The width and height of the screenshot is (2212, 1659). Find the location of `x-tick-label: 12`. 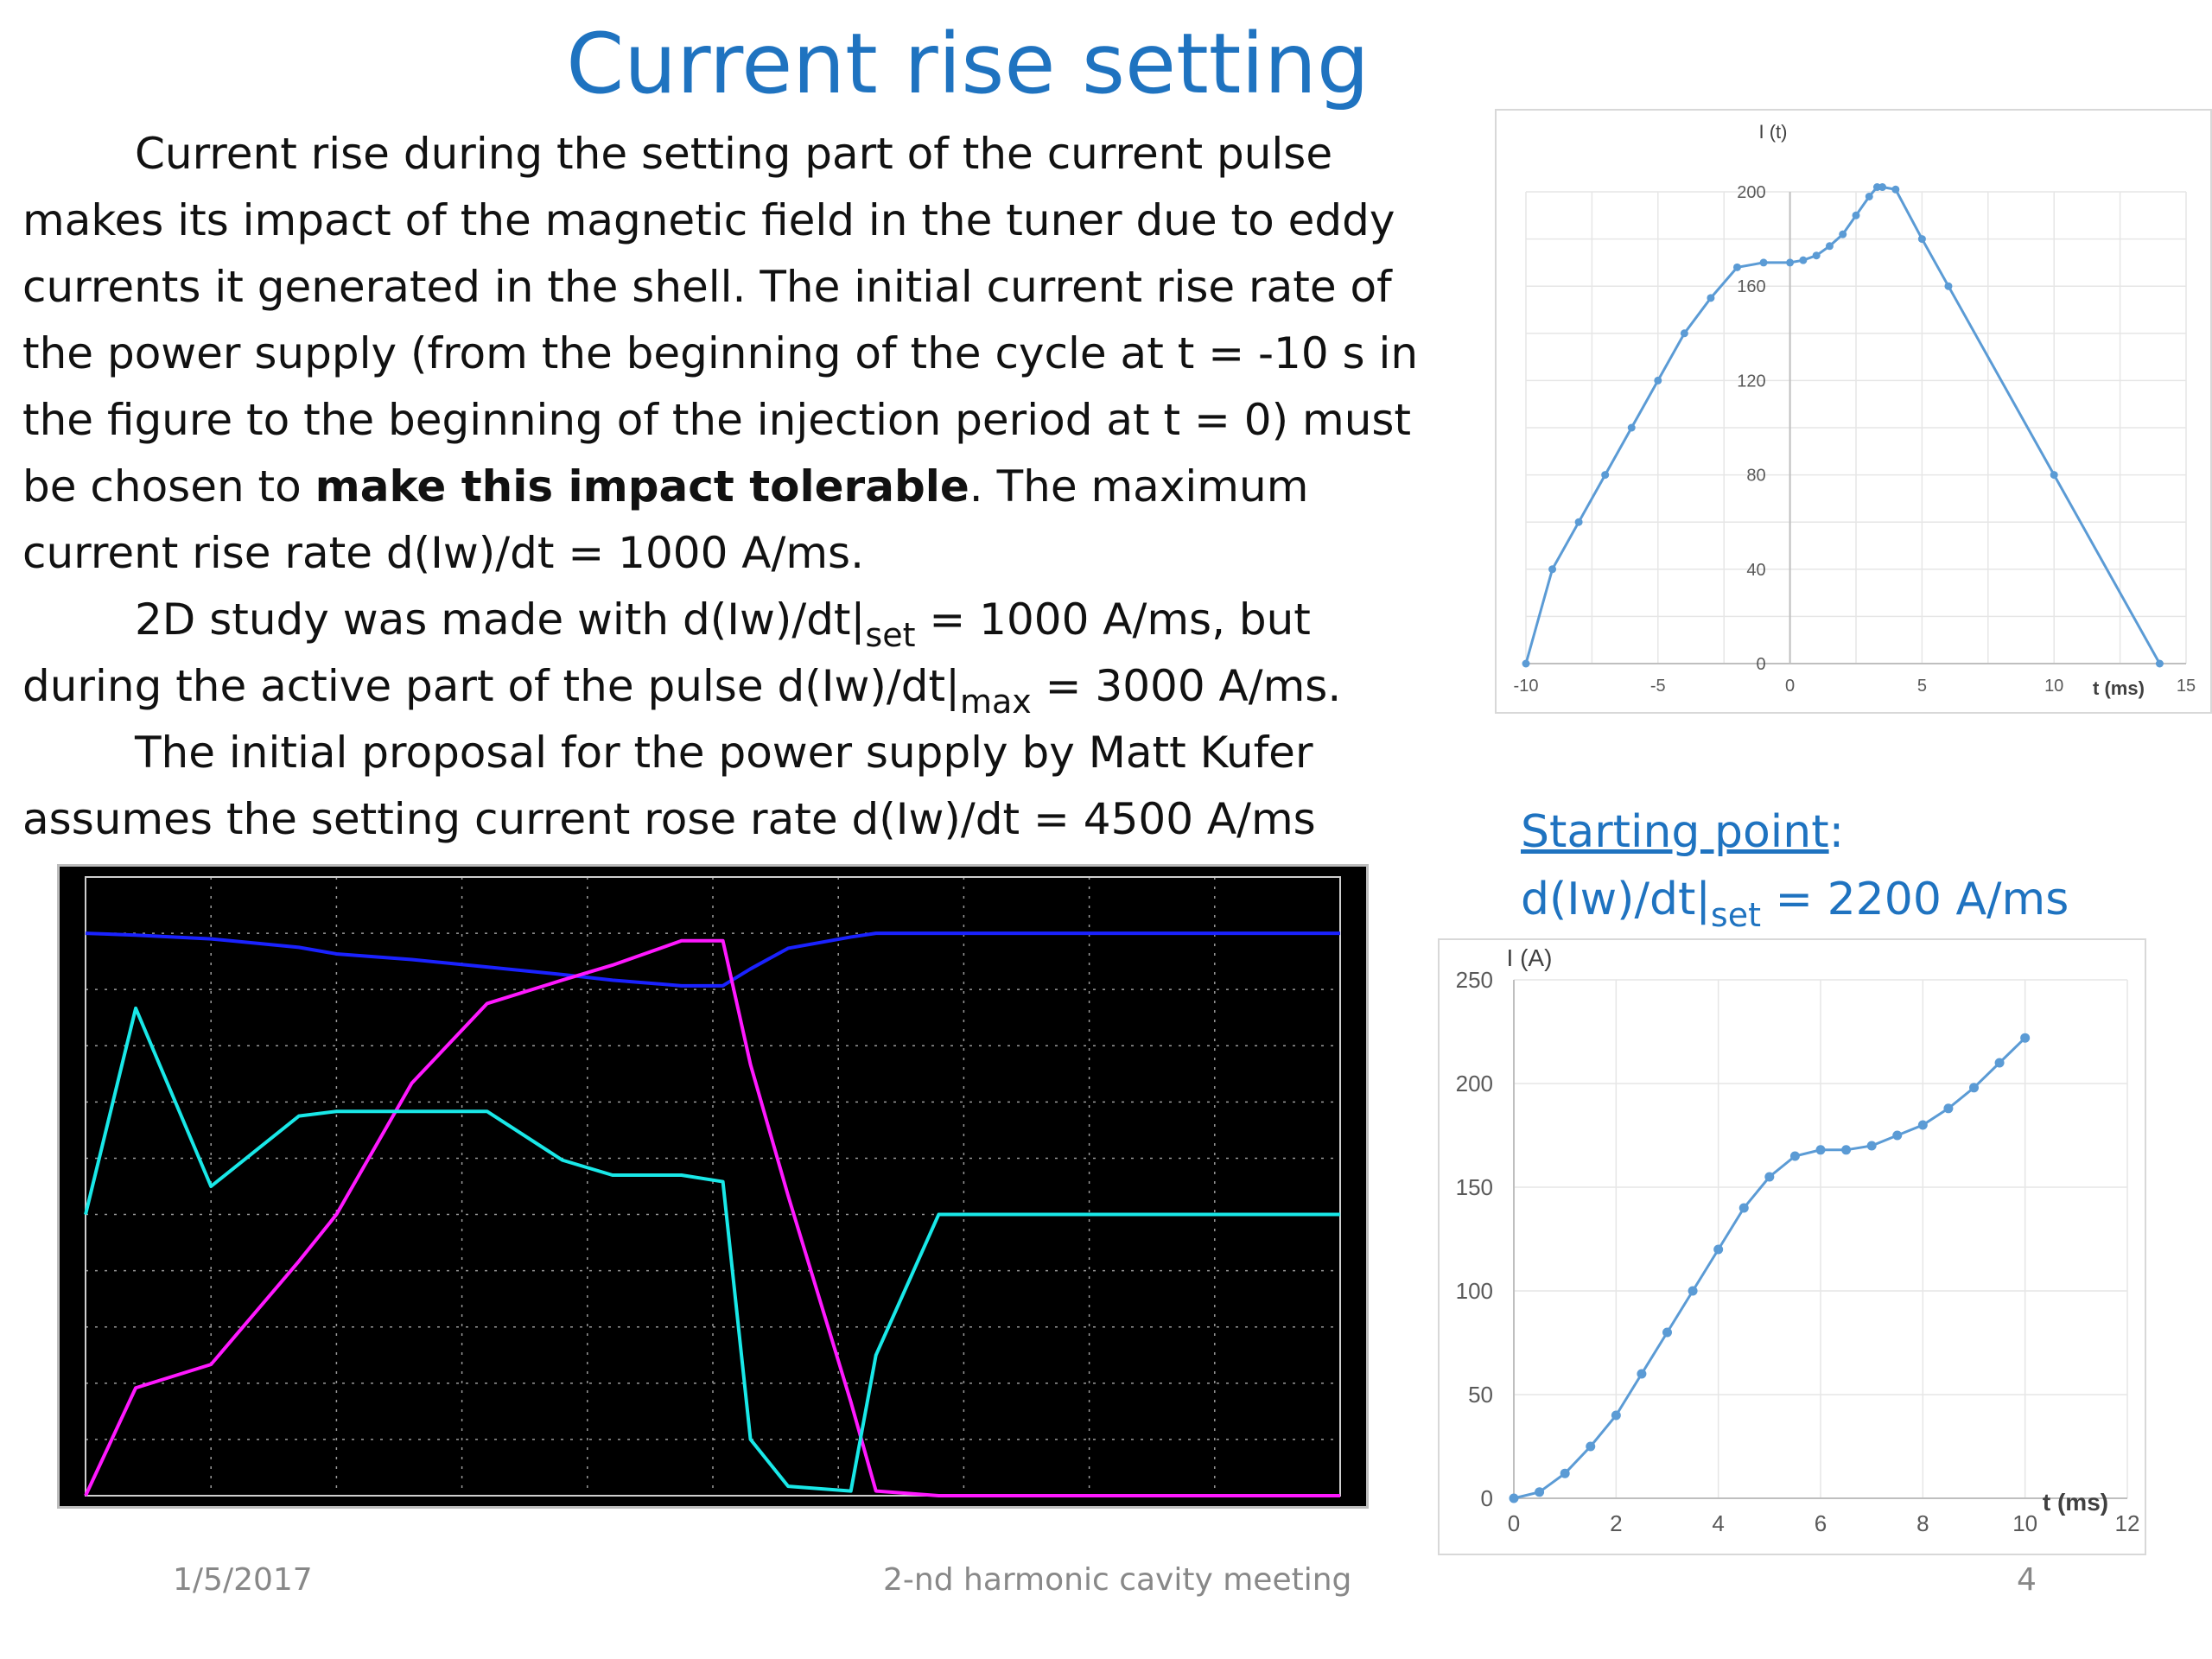

x-tick-label: 12 is located at coordinates (2127, 1523).